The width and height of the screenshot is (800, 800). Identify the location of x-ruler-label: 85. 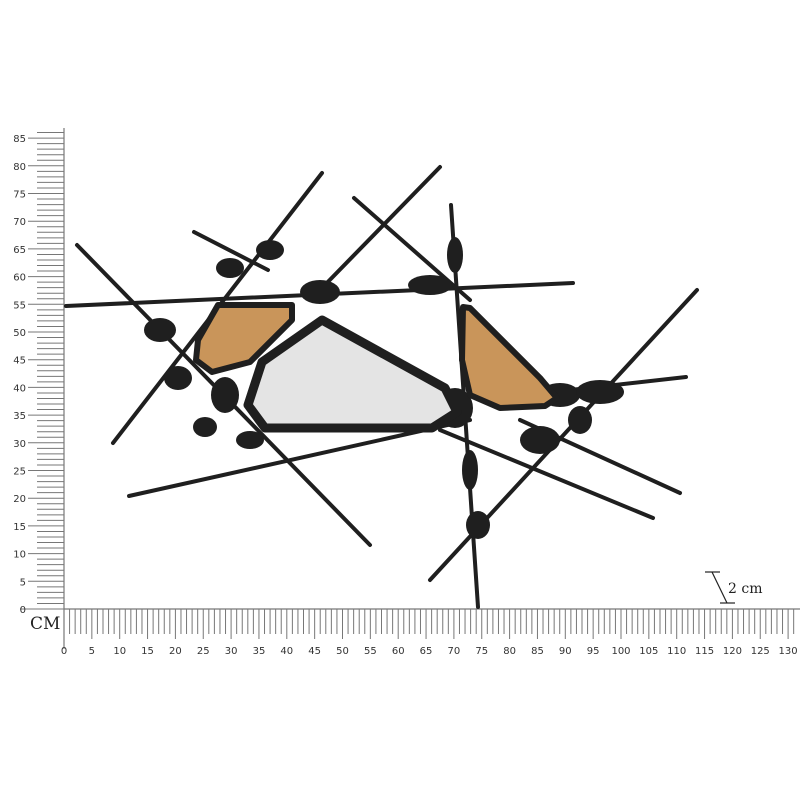
(537, 651).